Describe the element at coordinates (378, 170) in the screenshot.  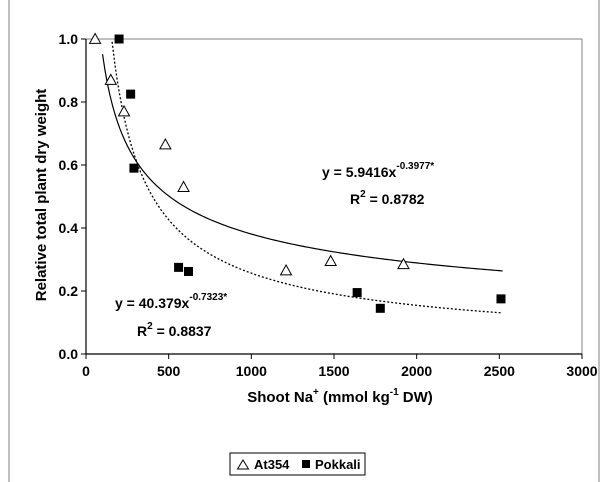
I see `at354-equation: y = 5.9416x-0.3977*` at that location.